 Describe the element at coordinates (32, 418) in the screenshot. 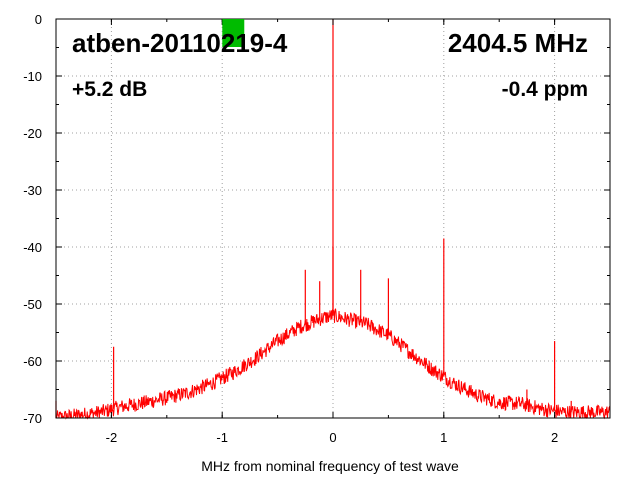

I see `y-tick-label: -70` at that location.